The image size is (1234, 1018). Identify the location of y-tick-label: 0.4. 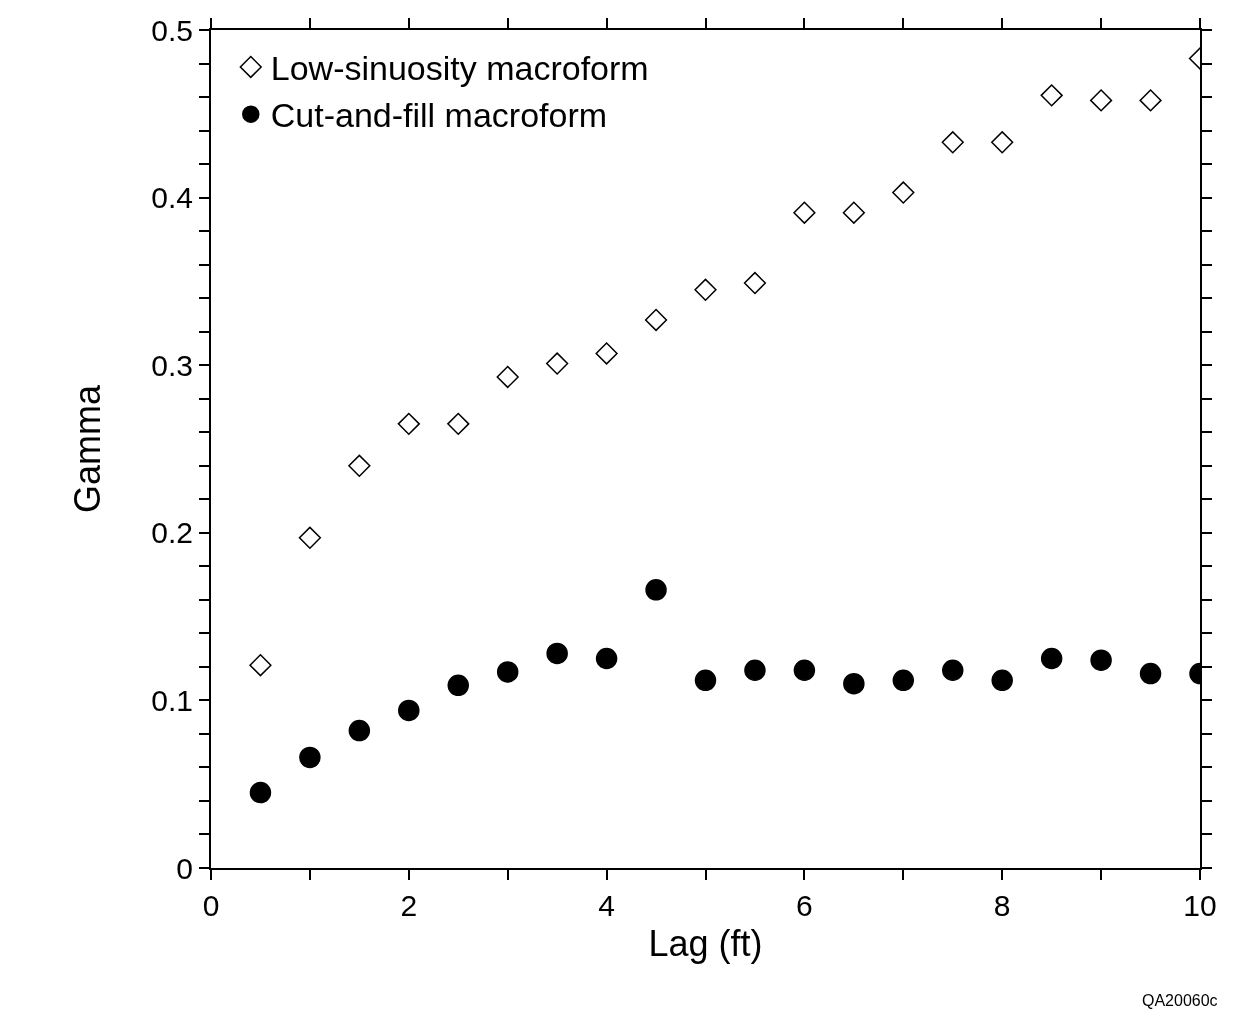
(172, 198).